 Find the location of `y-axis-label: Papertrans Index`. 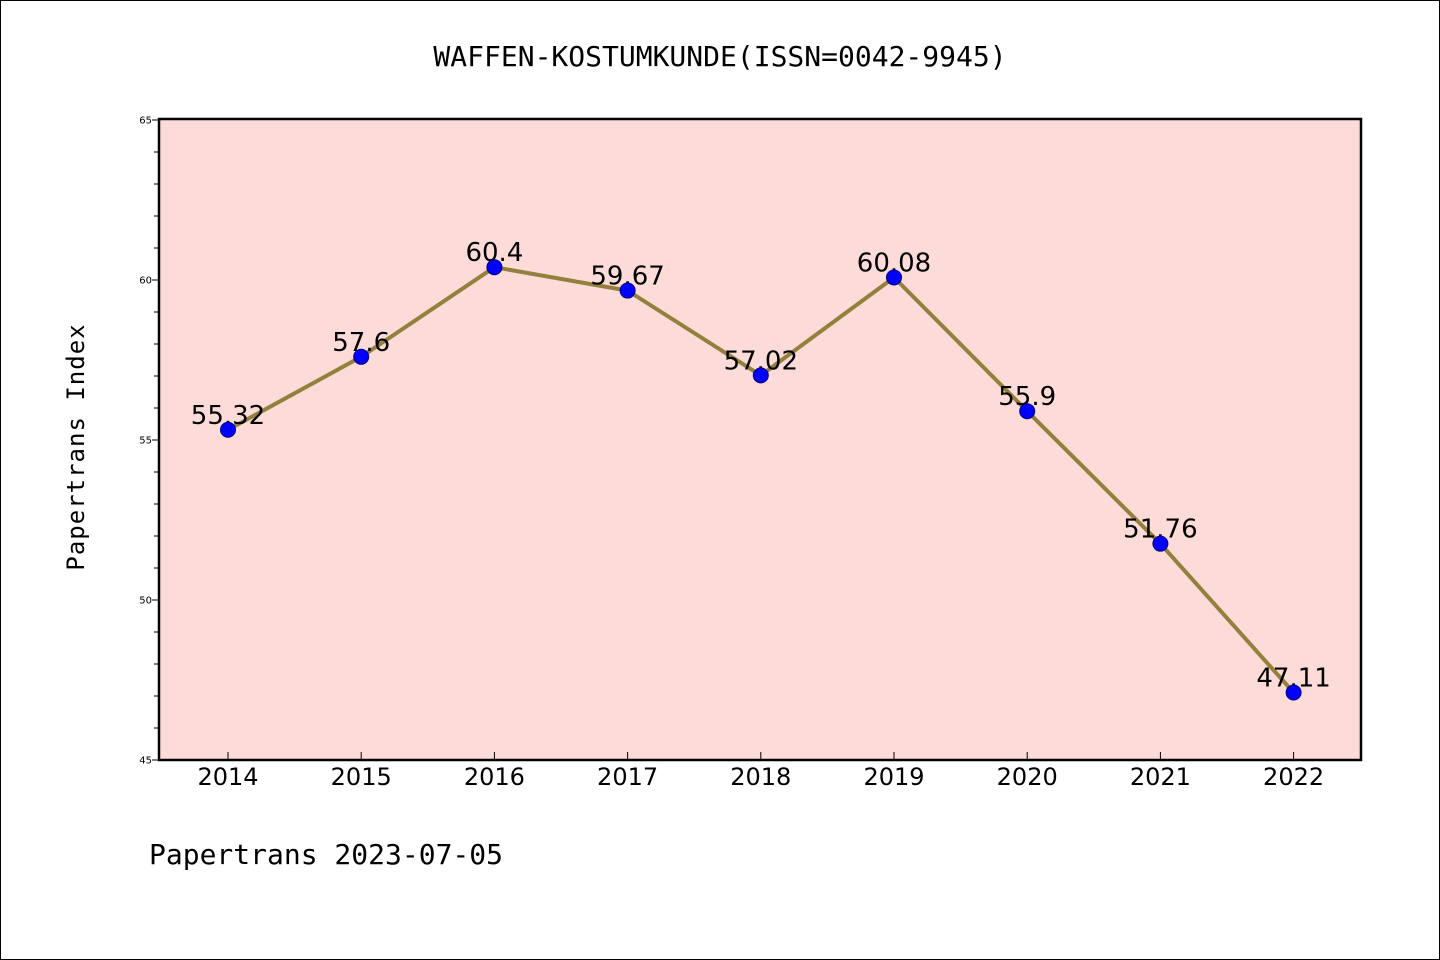

y-axis-label: Papertrans Index is located at coordinates (76, 446).